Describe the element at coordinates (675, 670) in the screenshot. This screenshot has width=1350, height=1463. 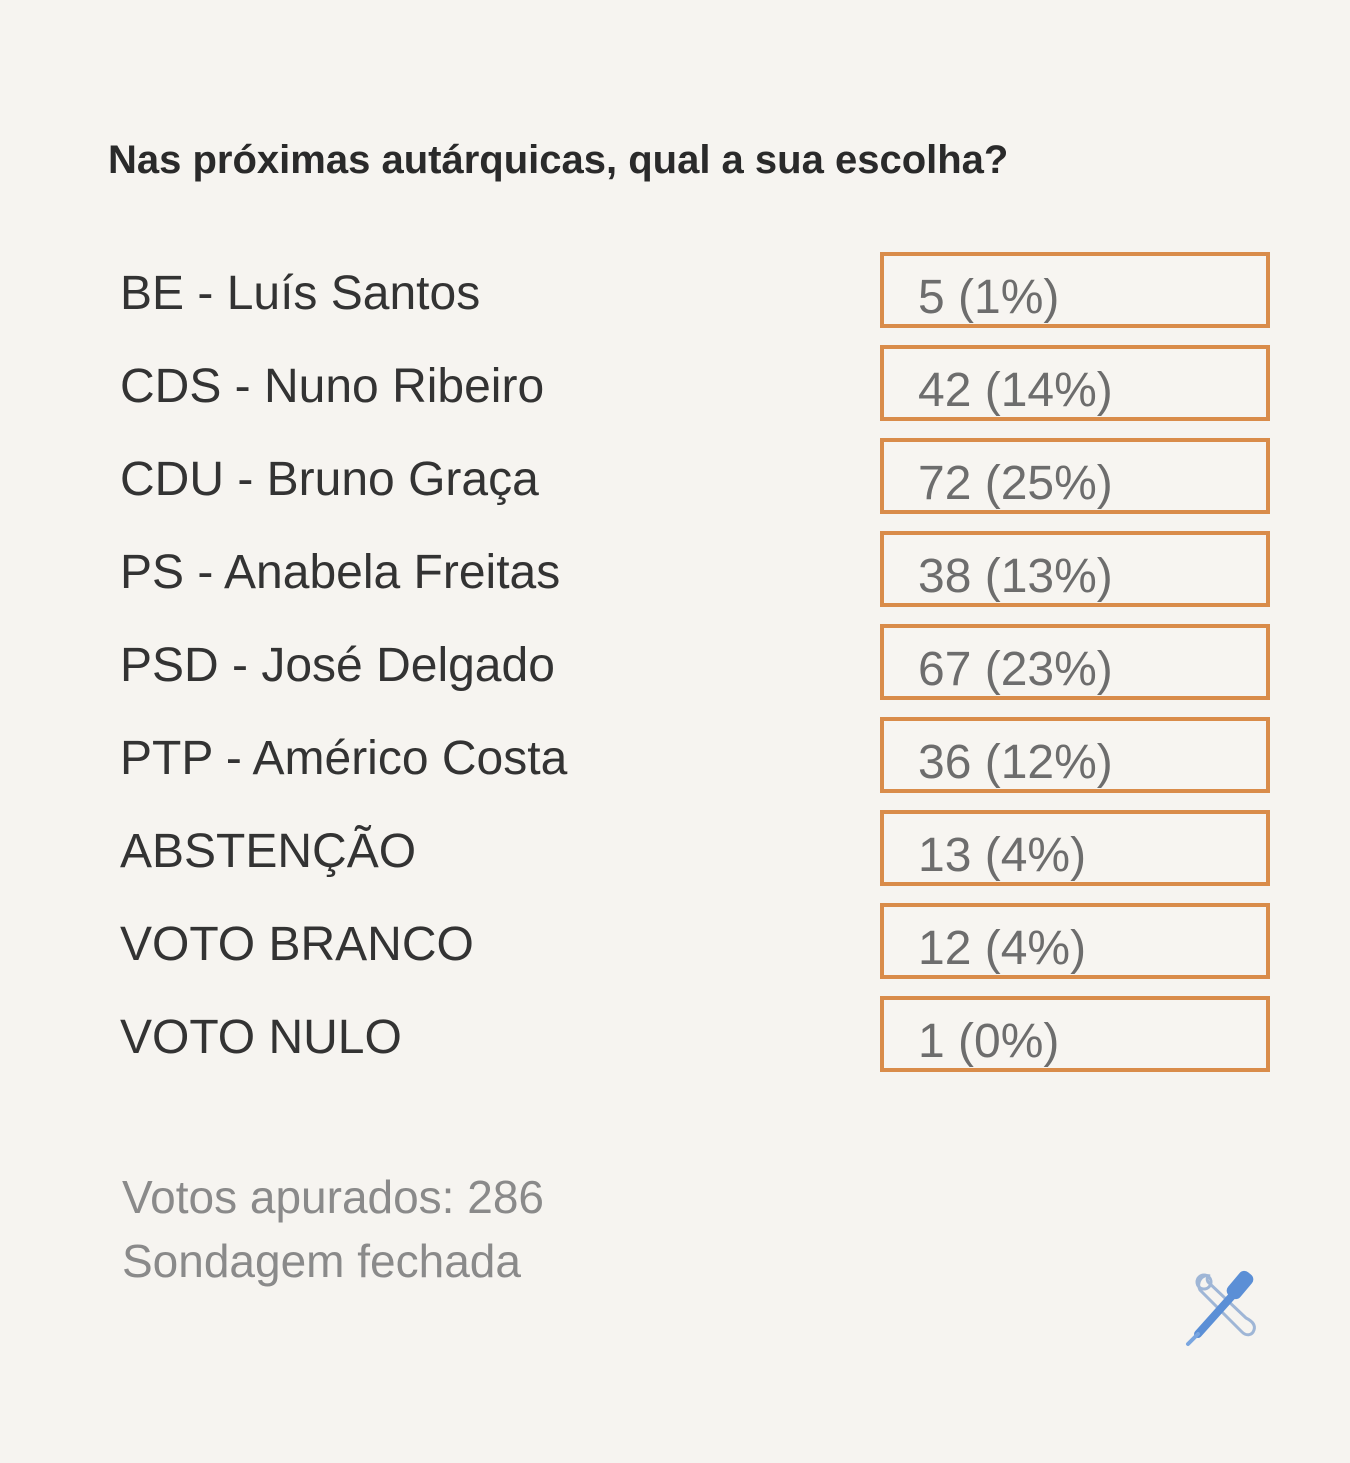
I see `poll-option-row: PSD - José Delgado 67 (23%)` at that location.